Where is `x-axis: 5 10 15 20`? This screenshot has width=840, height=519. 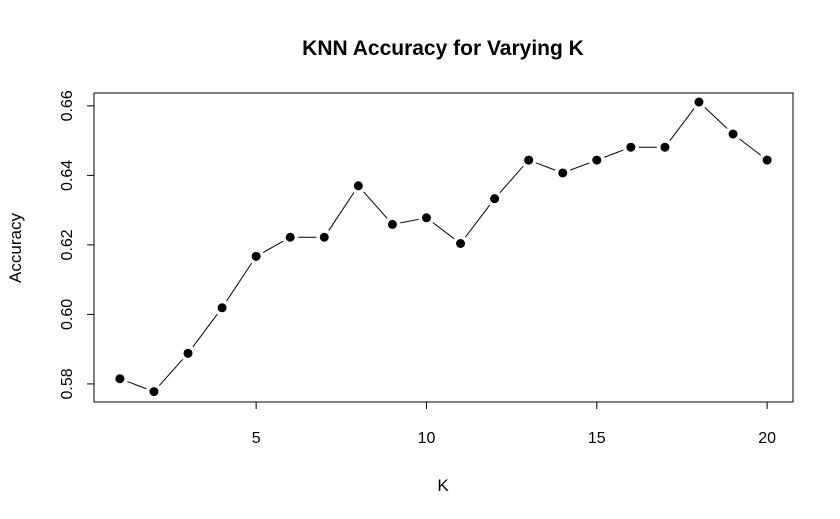
x-axis: 5 10 15 20 is located at coordinates (514, 424).